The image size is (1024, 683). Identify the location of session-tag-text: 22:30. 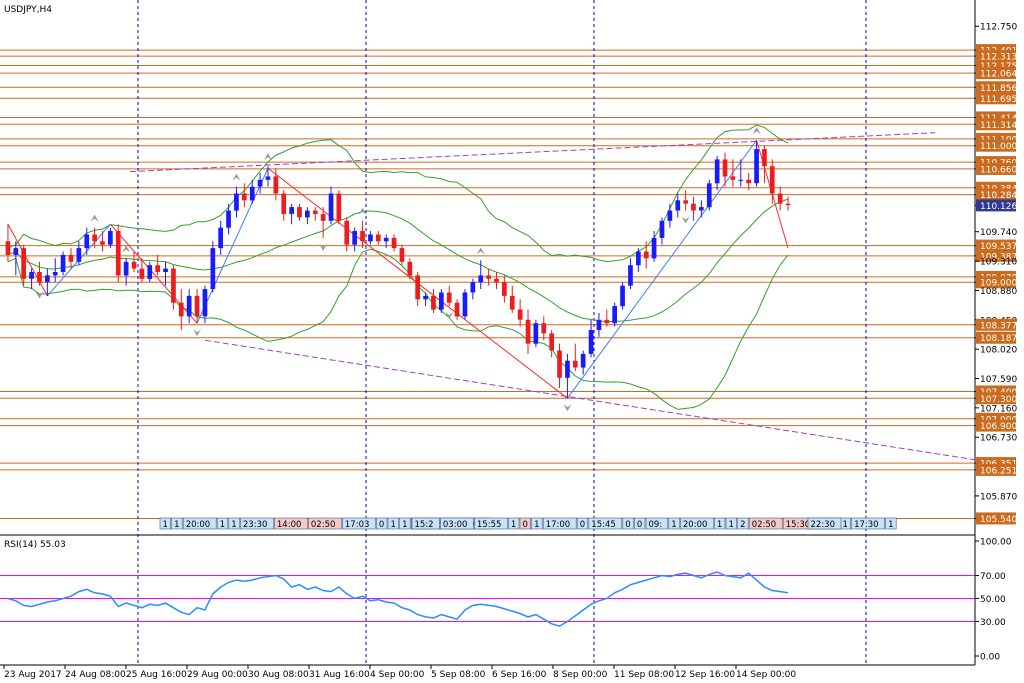
(823, 525).